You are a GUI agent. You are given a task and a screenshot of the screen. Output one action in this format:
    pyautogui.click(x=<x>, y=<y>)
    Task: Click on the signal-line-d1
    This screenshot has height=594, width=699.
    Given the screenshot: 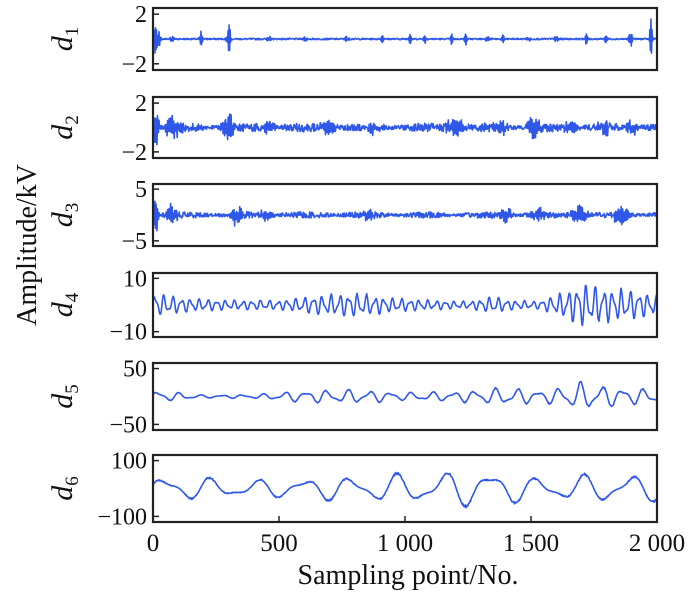 What is the action you would take?
    pyautogui.click(x=405, y=36)
    